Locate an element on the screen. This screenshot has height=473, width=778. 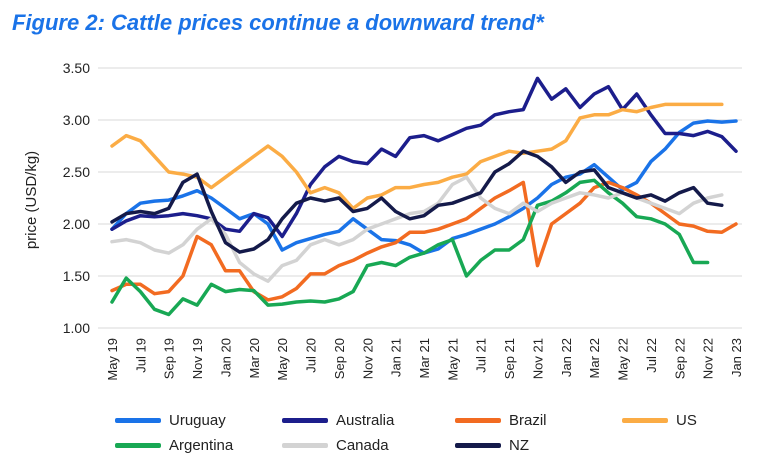
legend-item-us: US is located at coordinates (659, 420).